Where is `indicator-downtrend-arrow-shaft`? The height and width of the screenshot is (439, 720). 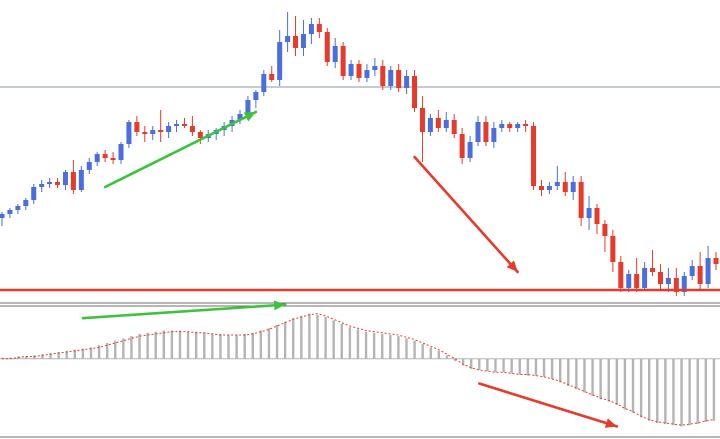 indicator-downtrend-arrow-shaft is located at coordinates (548, 405).